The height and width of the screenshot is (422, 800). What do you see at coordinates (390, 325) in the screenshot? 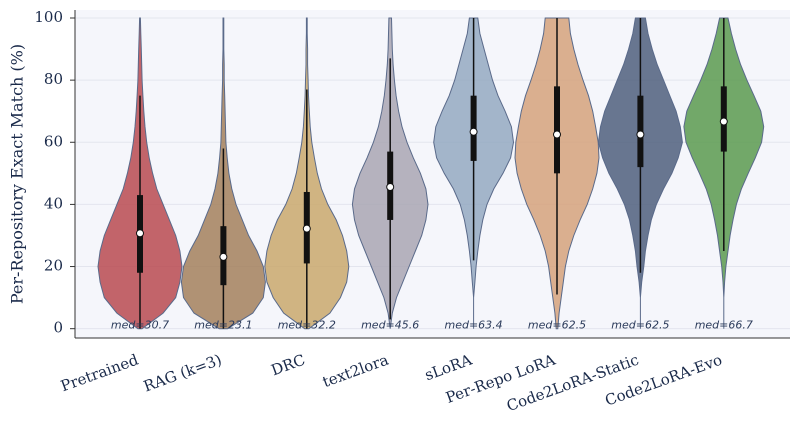
I see `median-label: med=45.6` at bounding box center [390, 325].